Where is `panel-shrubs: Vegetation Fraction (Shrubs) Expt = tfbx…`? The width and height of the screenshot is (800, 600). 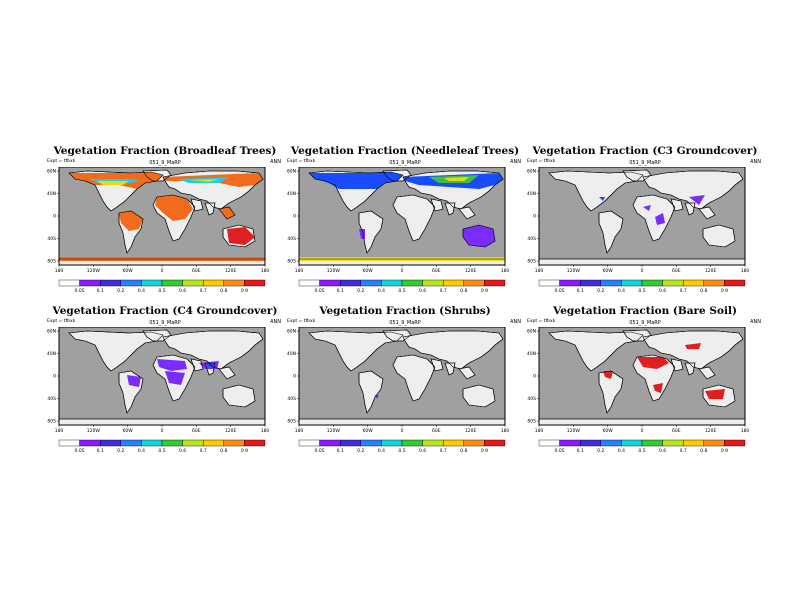 panel-shrubs: Vegetation Fraction (Shrubs) Expt = tfbx… is located at coordinates (405, 400).